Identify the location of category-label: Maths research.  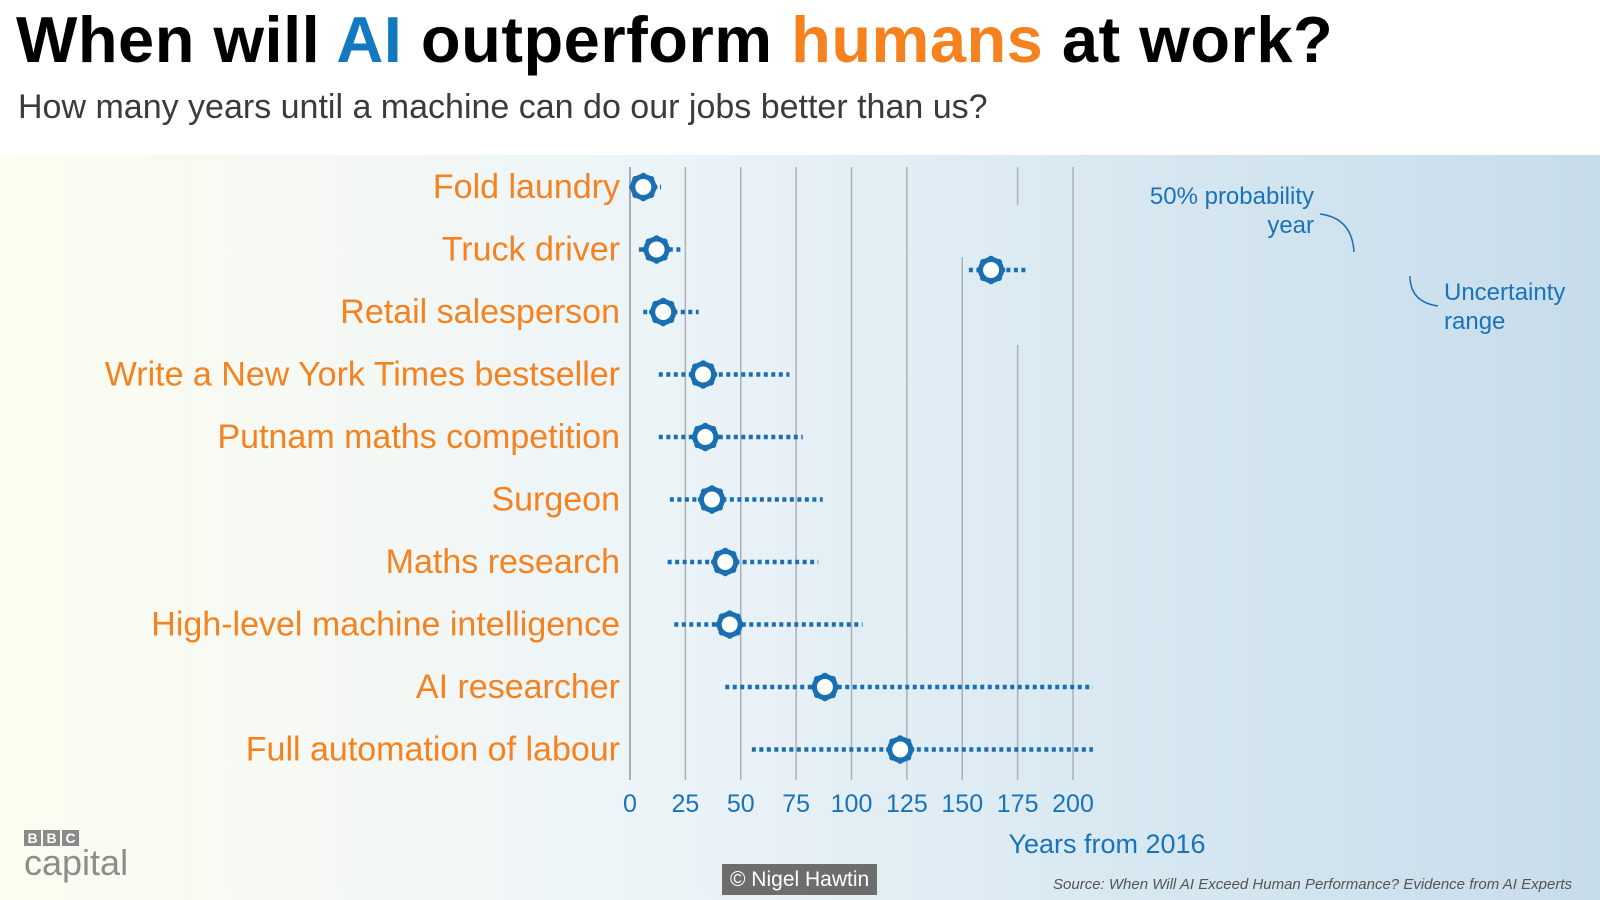
(503, 562).